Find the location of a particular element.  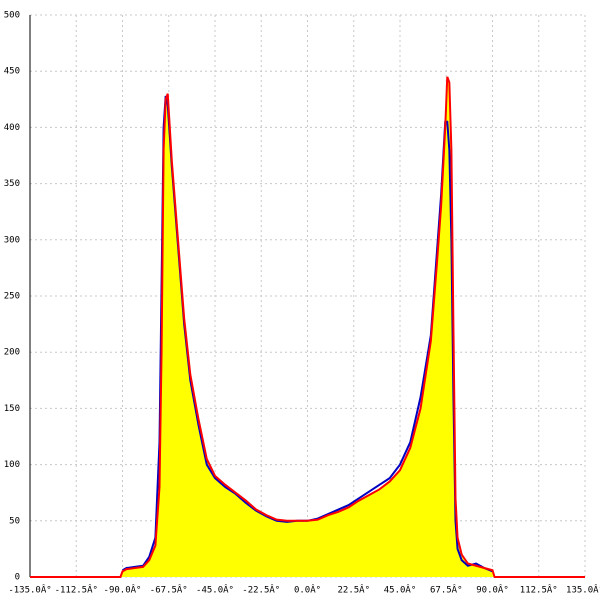

x-tick-label: -135.0Â° is located at coordinates (29, 590).